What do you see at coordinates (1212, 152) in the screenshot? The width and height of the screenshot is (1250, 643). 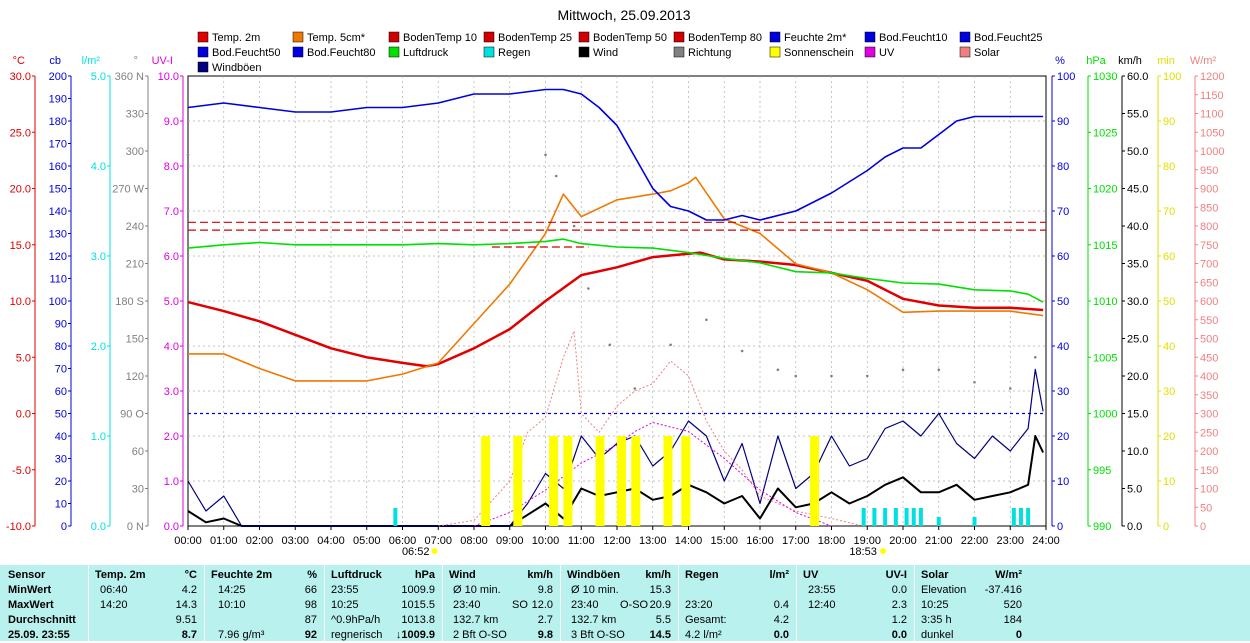 I see `right-axis-label: 1000` at bounding box center [1212, 152].